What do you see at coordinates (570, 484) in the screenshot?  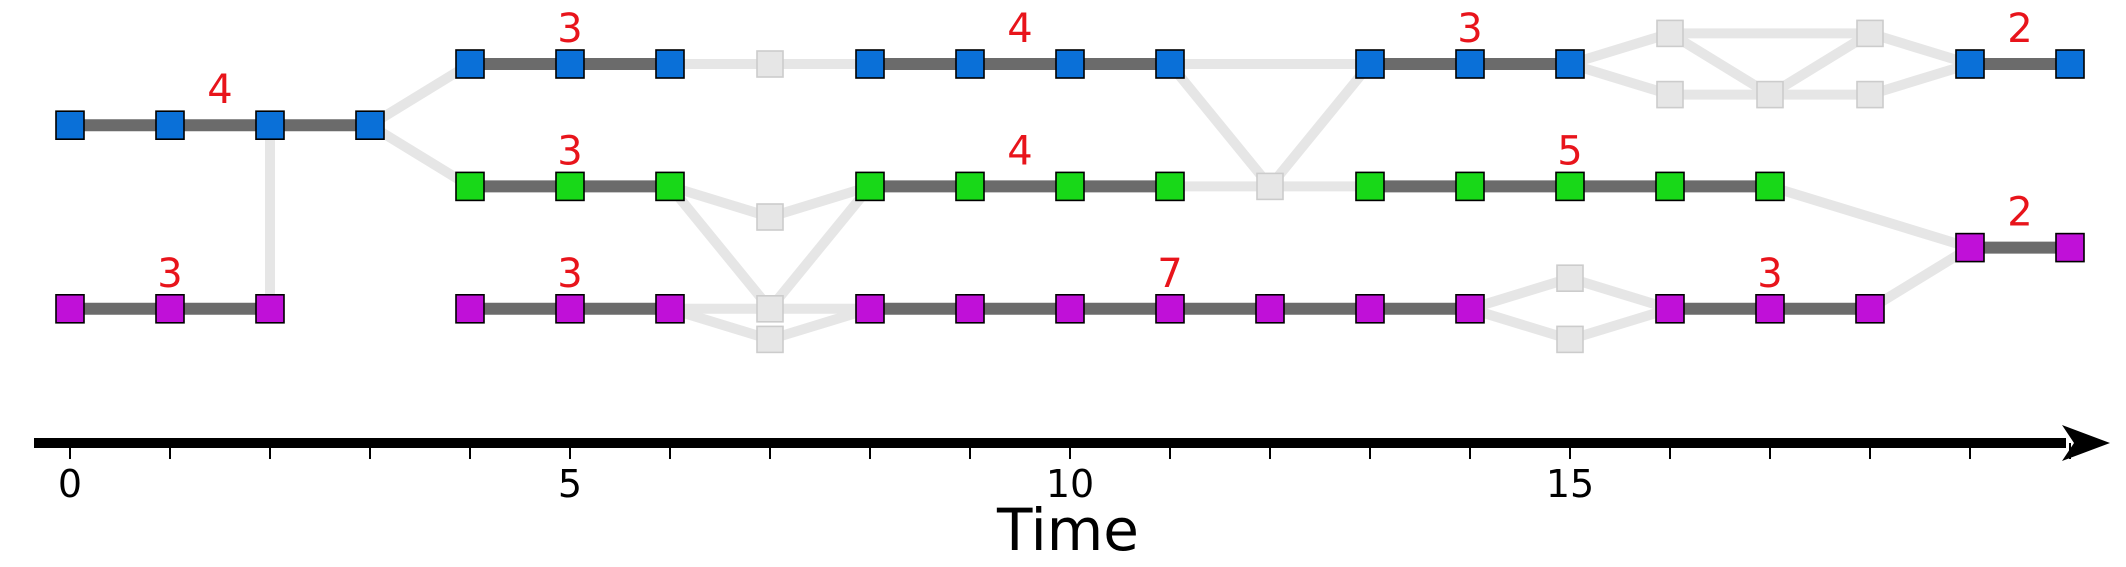 I see `axis-tick-label: 5` at bounding box center [570, 484].